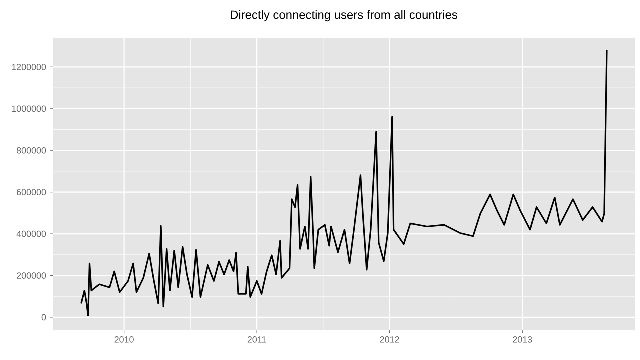 The image size is (640, 360). Describe the element at coordinates (31, 234) in the screenshot. I see `y-tick-label: 400000` at that location.